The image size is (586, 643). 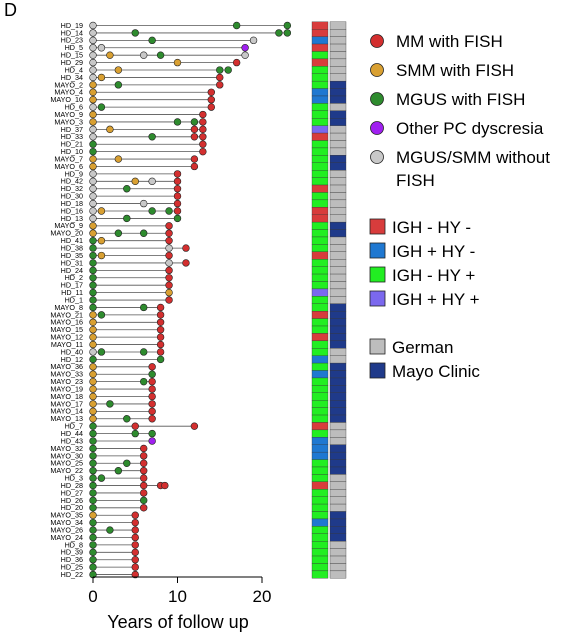 What do you see at coordinates (72, 567) in the screenshot?
I see `patient-id-label: HD_25` at bounding box center [72, 567].